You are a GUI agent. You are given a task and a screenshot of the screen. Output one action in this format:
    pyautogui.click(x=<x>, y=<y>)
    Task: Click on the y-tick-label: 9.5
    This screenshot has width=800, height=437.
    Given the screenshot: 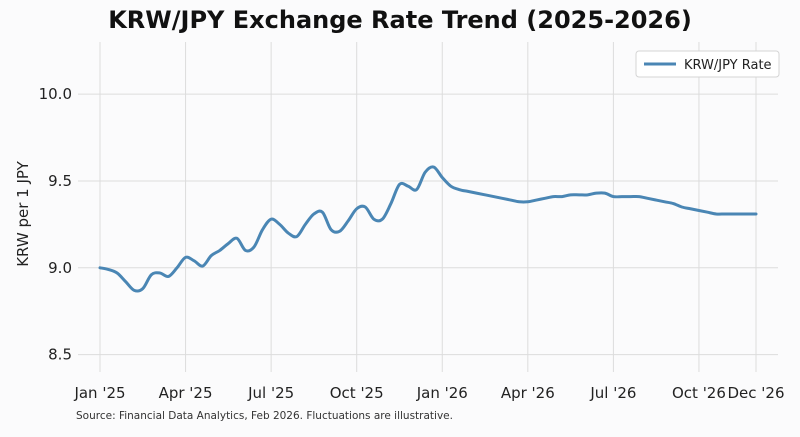 What is the action you would take?
    pyautogui.click(x=60, y=181)
    